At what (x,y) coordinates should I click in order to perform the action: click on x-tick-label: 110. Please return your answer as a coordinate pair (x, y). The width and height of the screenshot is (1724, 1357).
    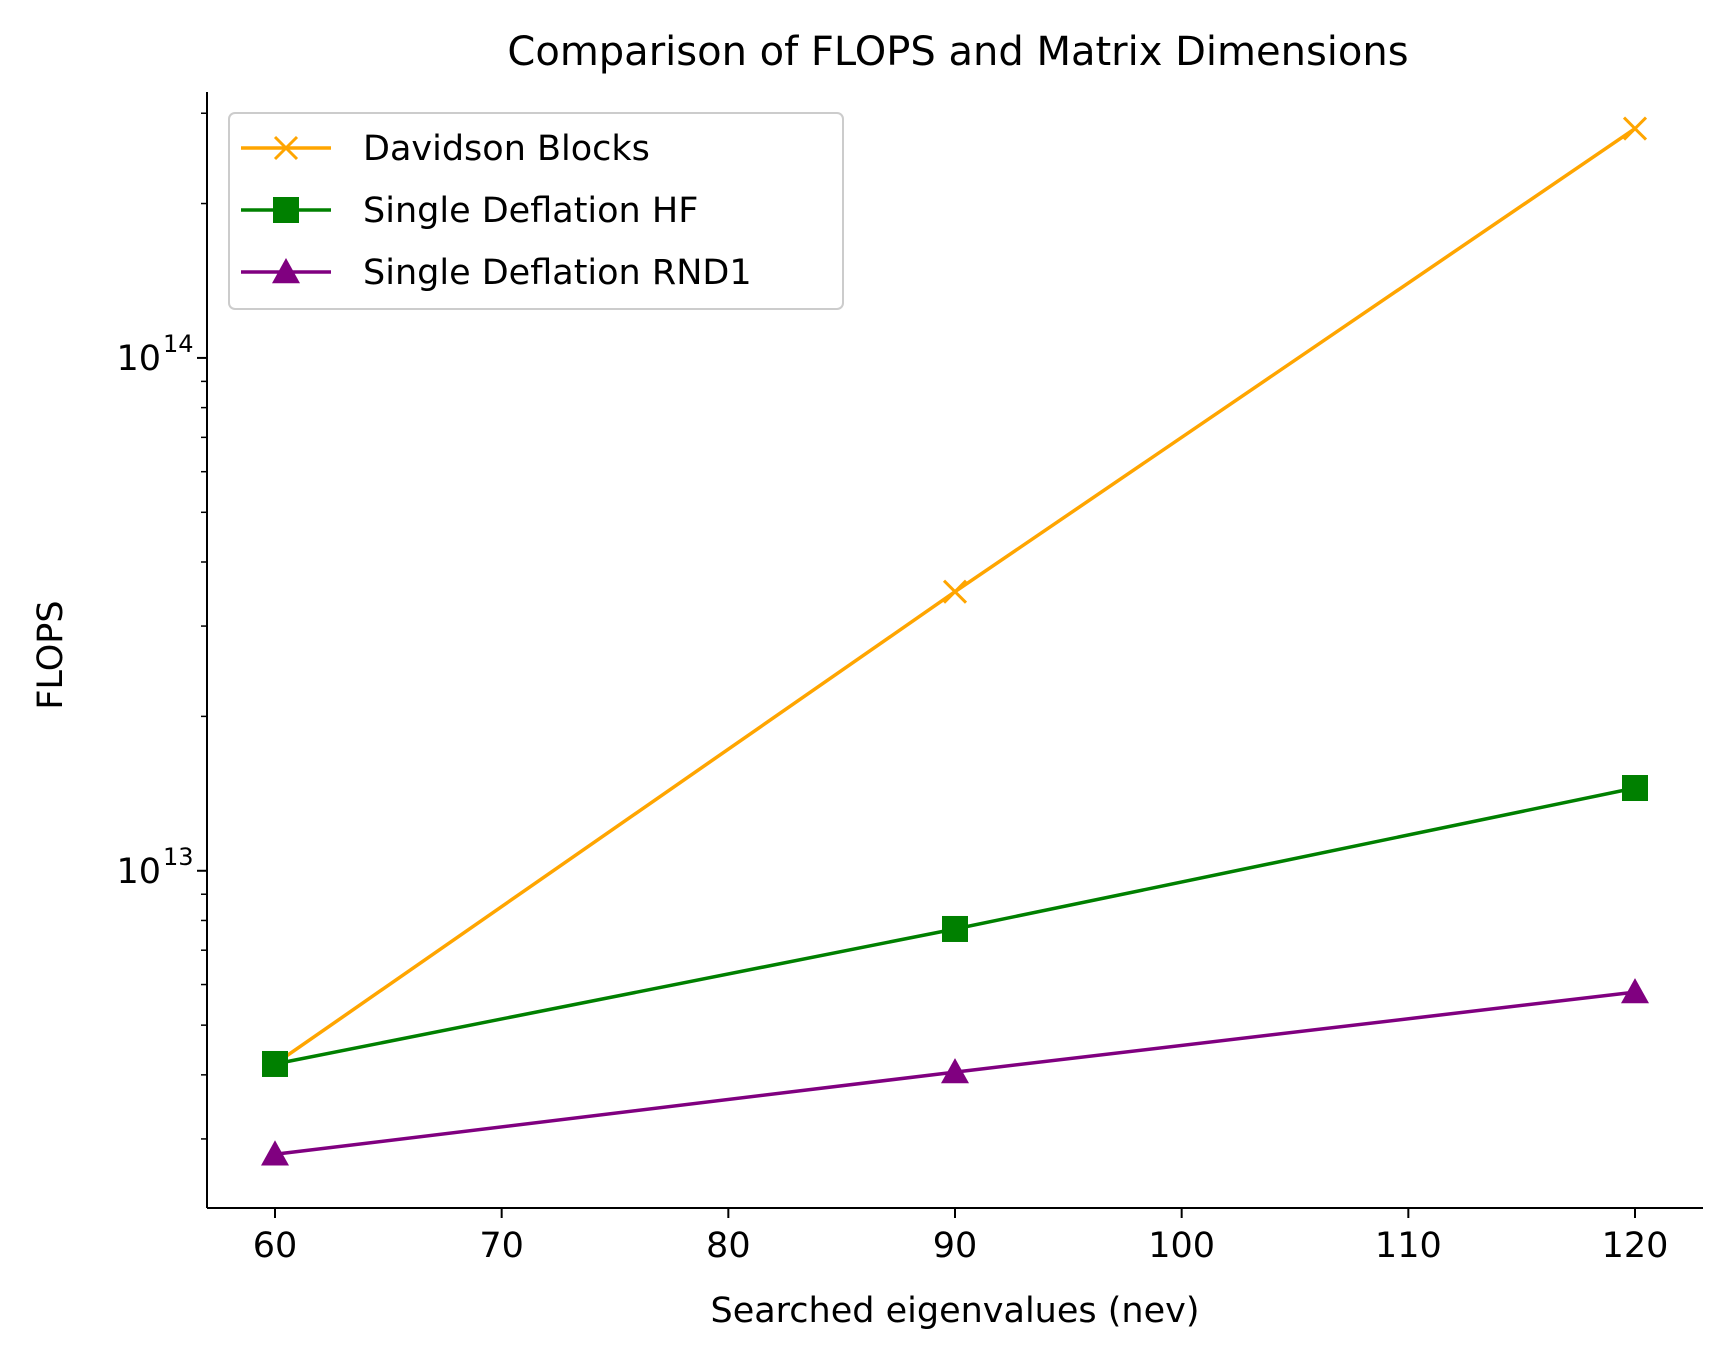
    Looking at the image, I should click on (1408, 1246).